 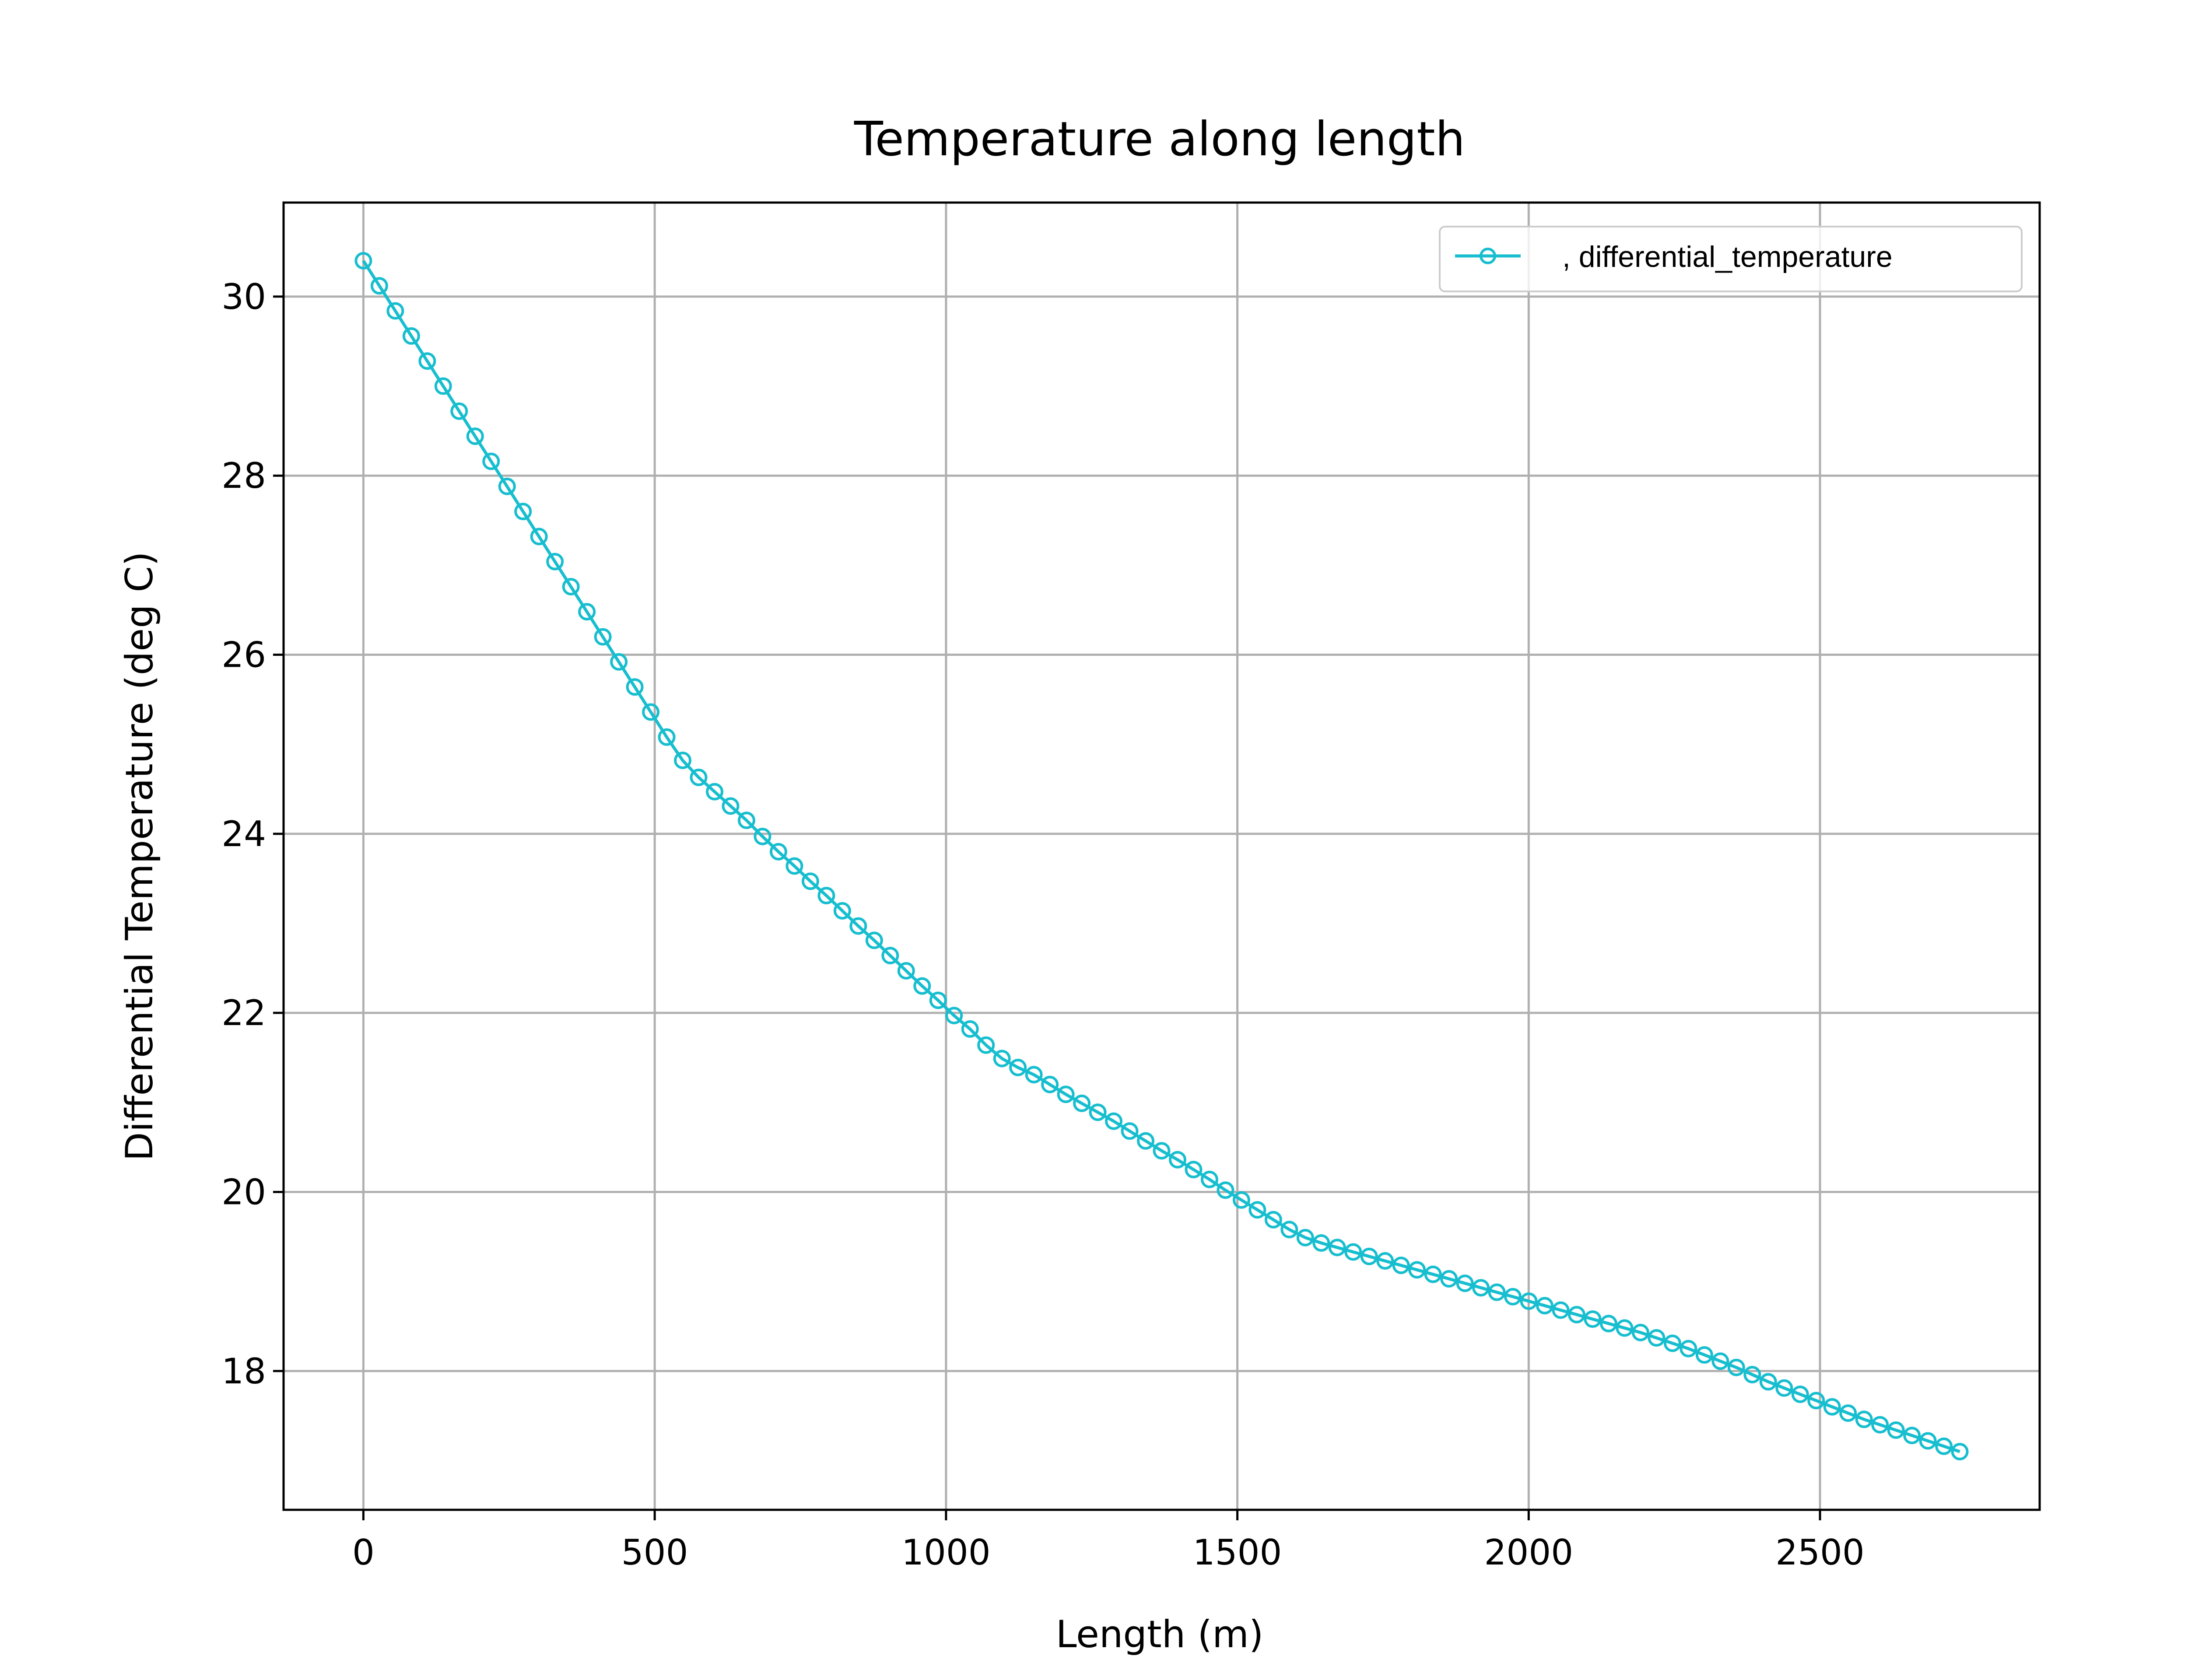 I want to click on y-tick-label: 26, so click(x=243, y=655).